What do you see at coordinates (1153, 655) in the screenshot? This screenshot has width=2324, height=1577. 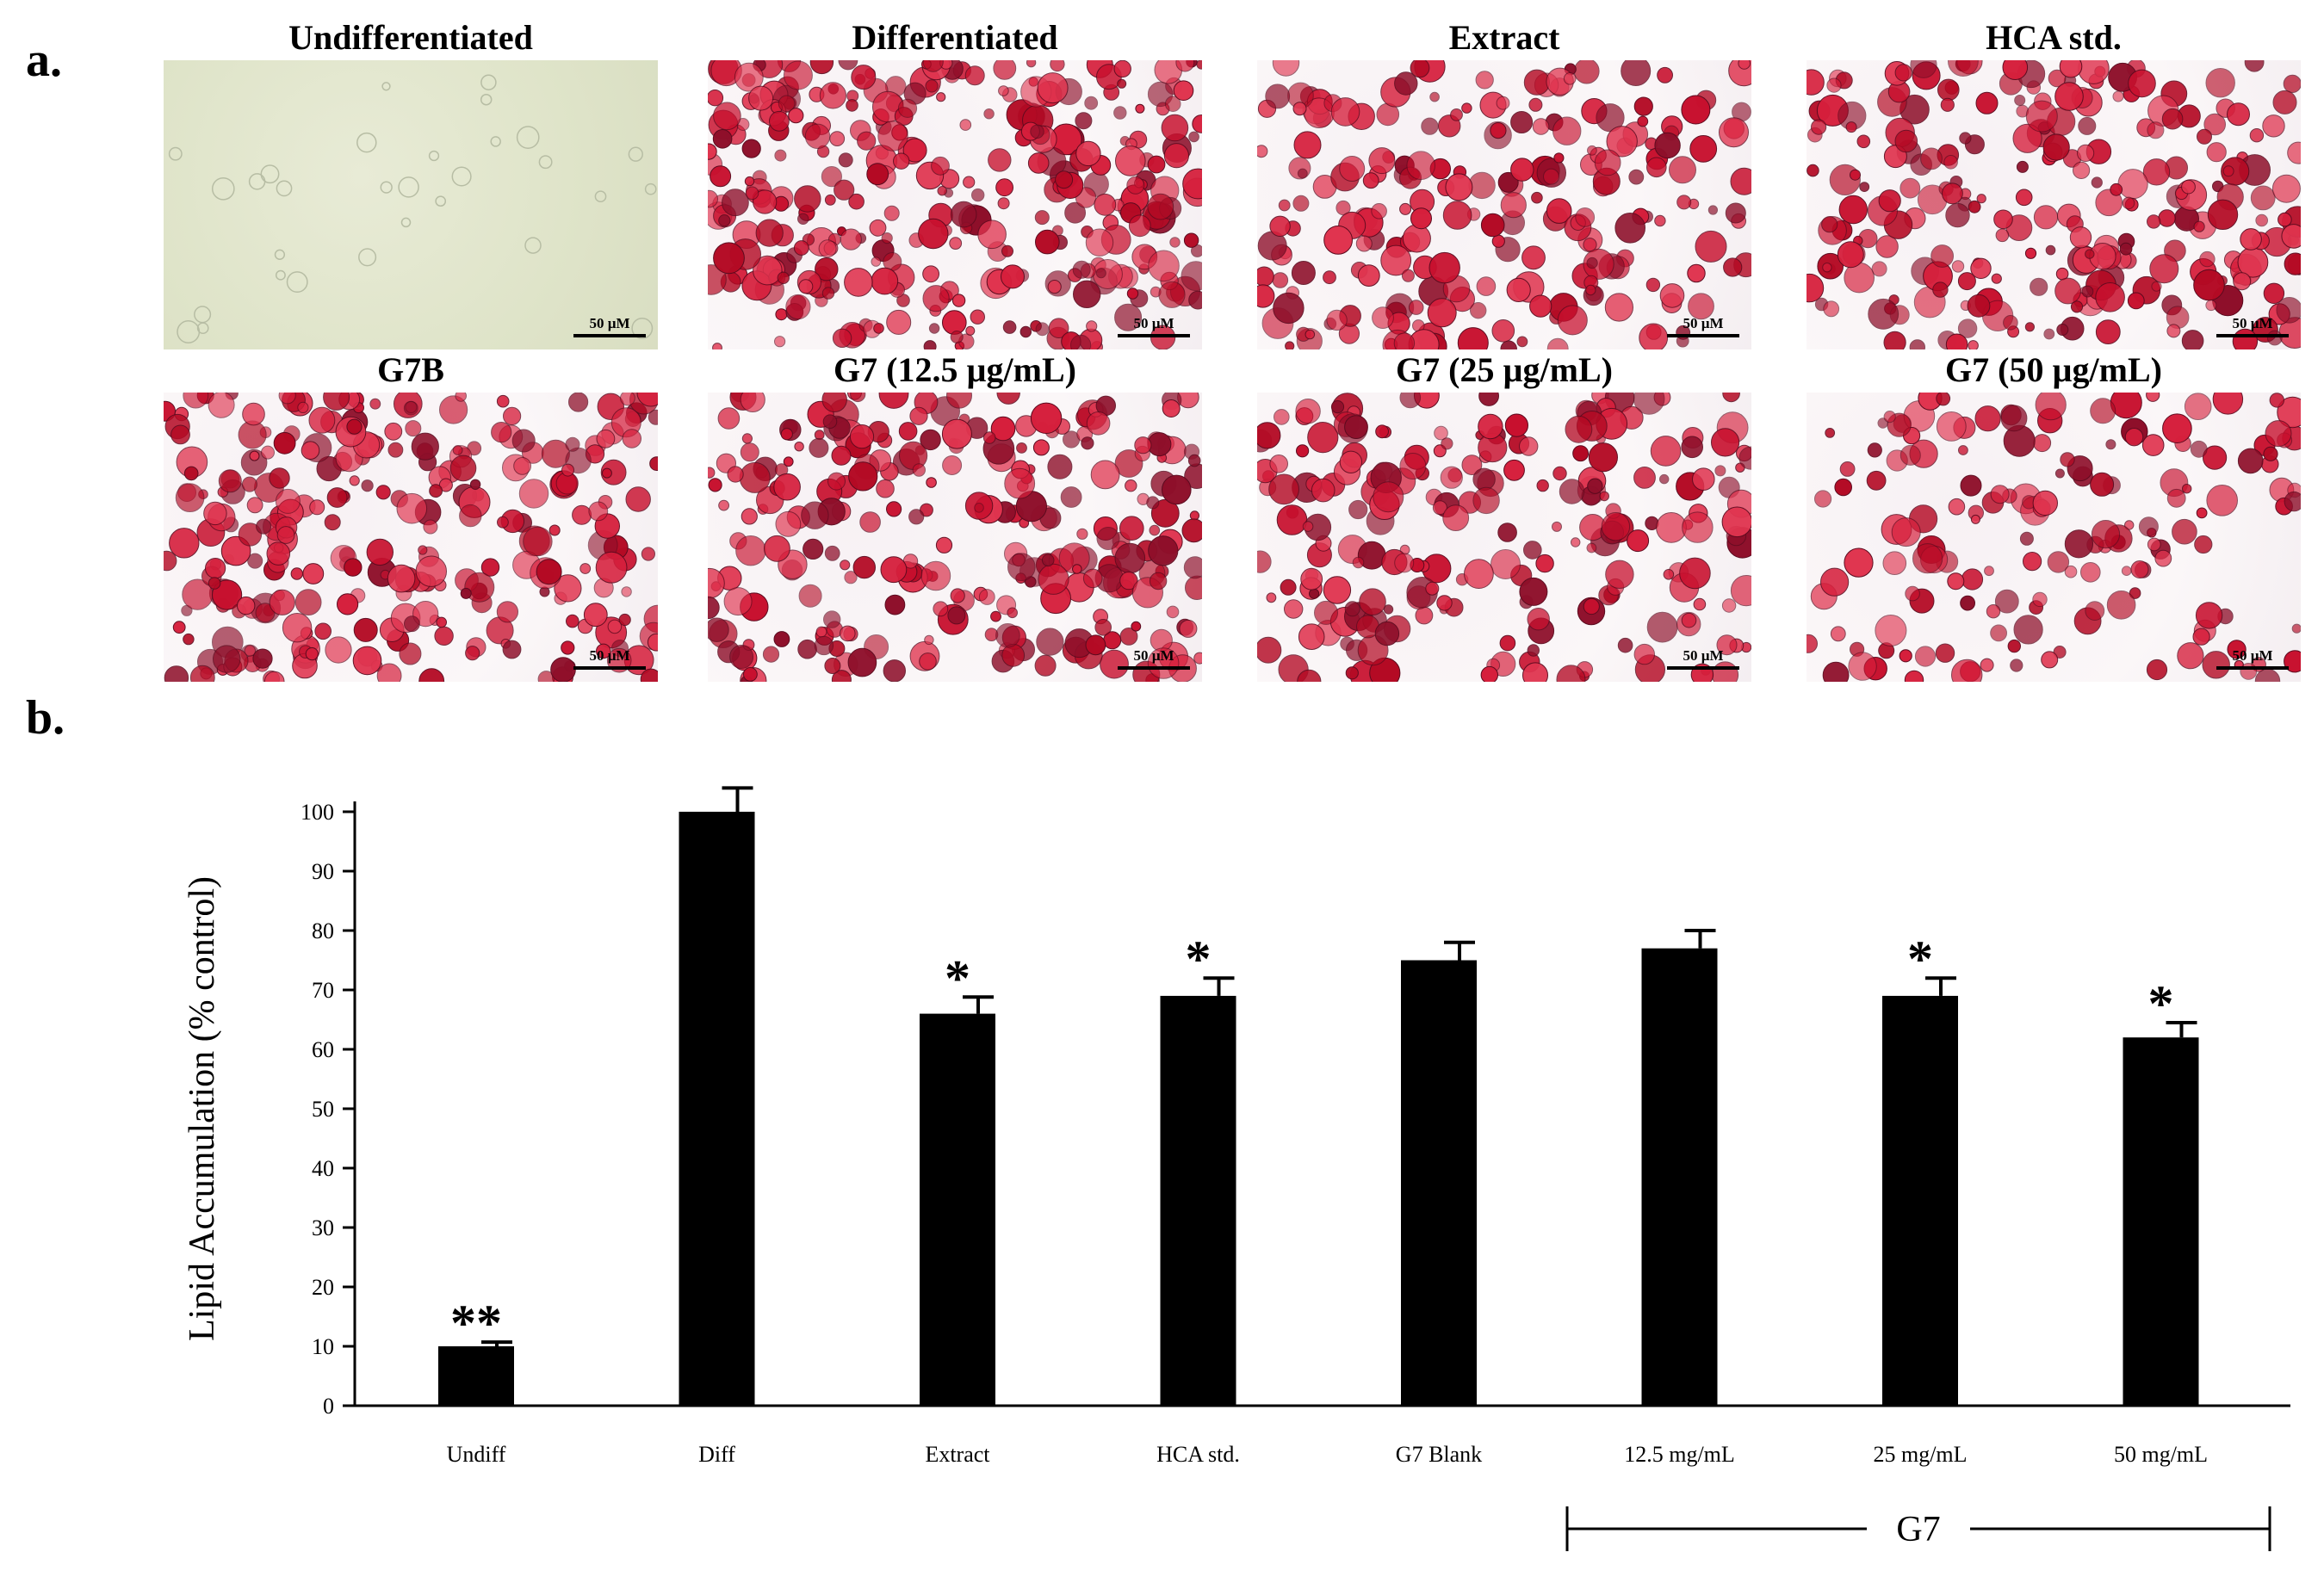 I see `scale-bar-label: 50 µM` at bounding box center [1153, 655].